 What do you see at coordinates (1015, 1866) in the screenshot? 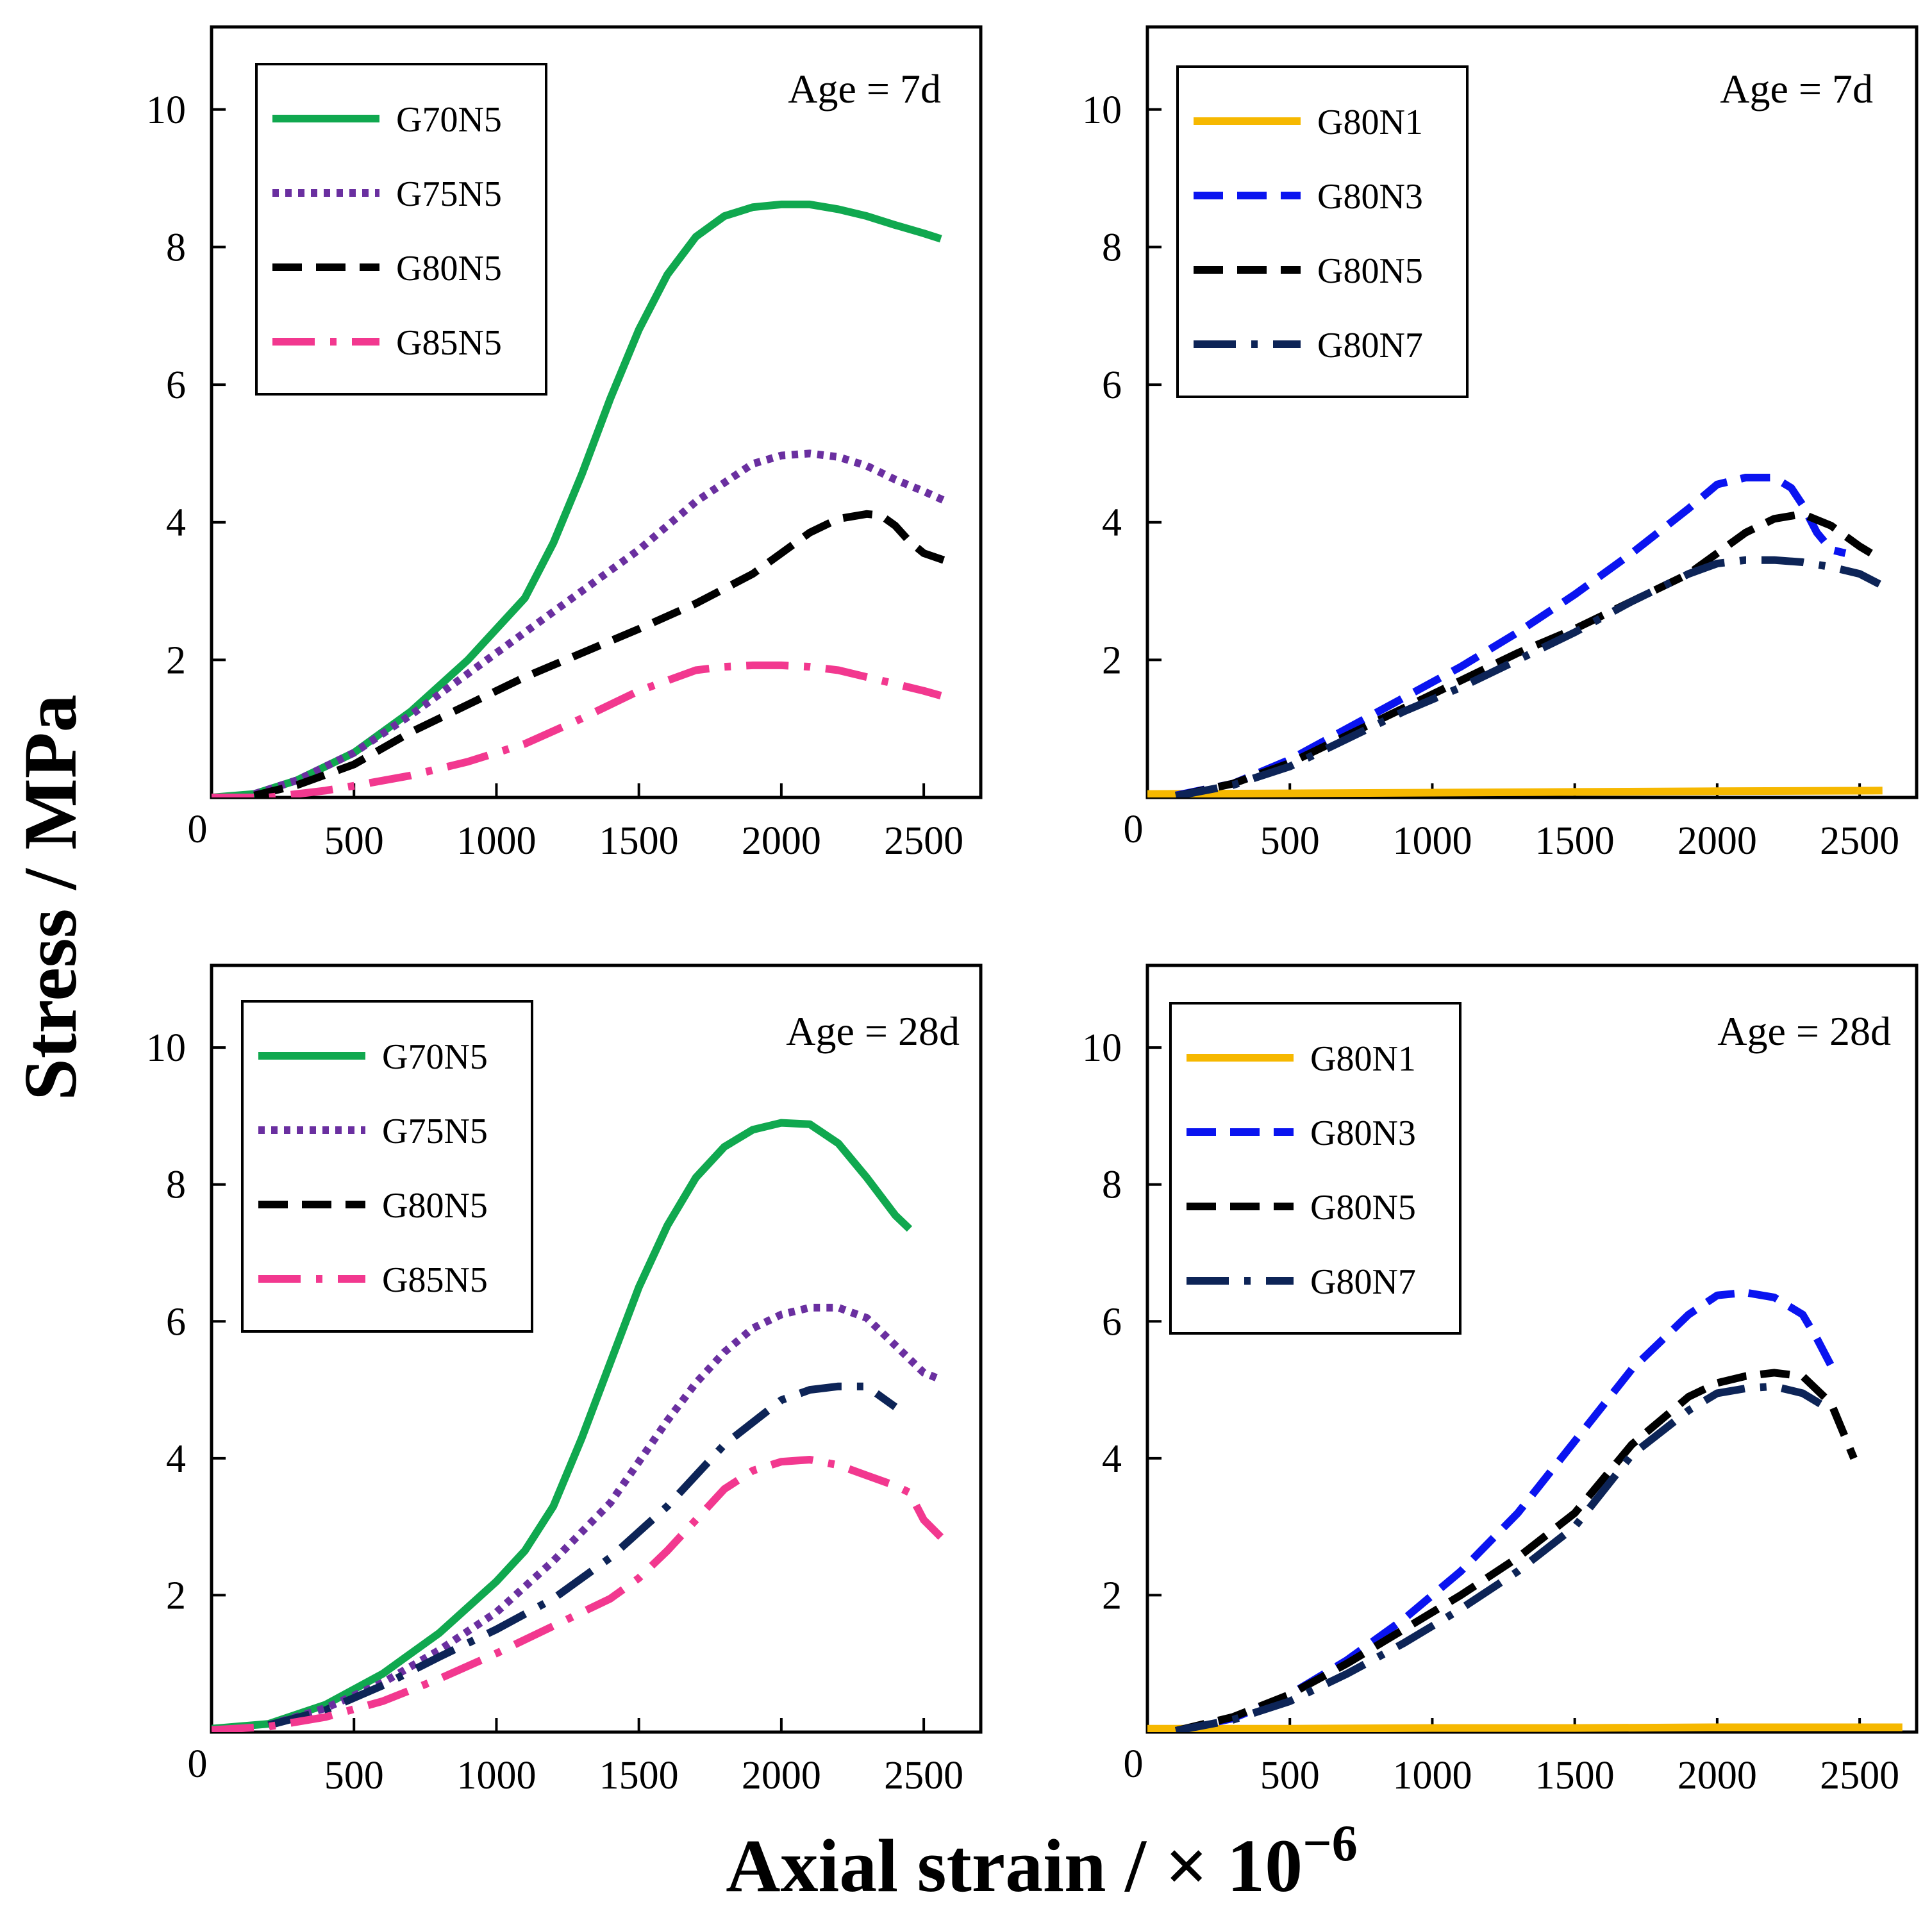
I see `x-axis-title-main: Axial strain / × 10` at bounding box center [1015, 1866].